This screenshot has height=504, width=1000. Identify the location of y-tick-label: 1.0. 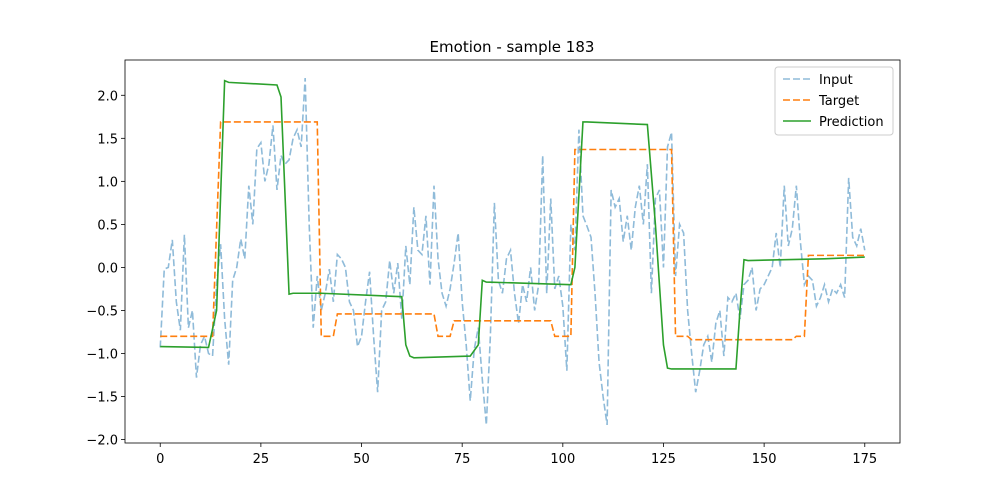
(107, 182).